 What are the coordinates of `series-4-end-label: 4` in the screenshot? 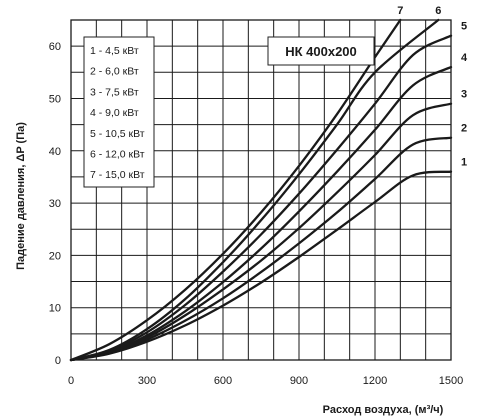 It's located at (464, 58).